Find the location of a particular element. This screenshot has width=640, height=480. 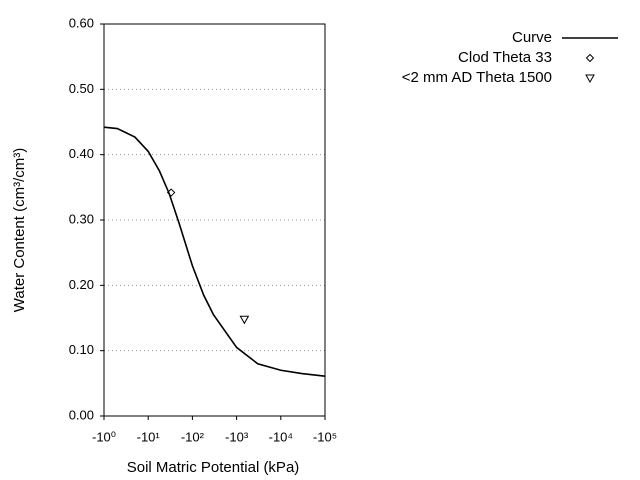

legend-label: Curve is located at coordinates (532, 37).